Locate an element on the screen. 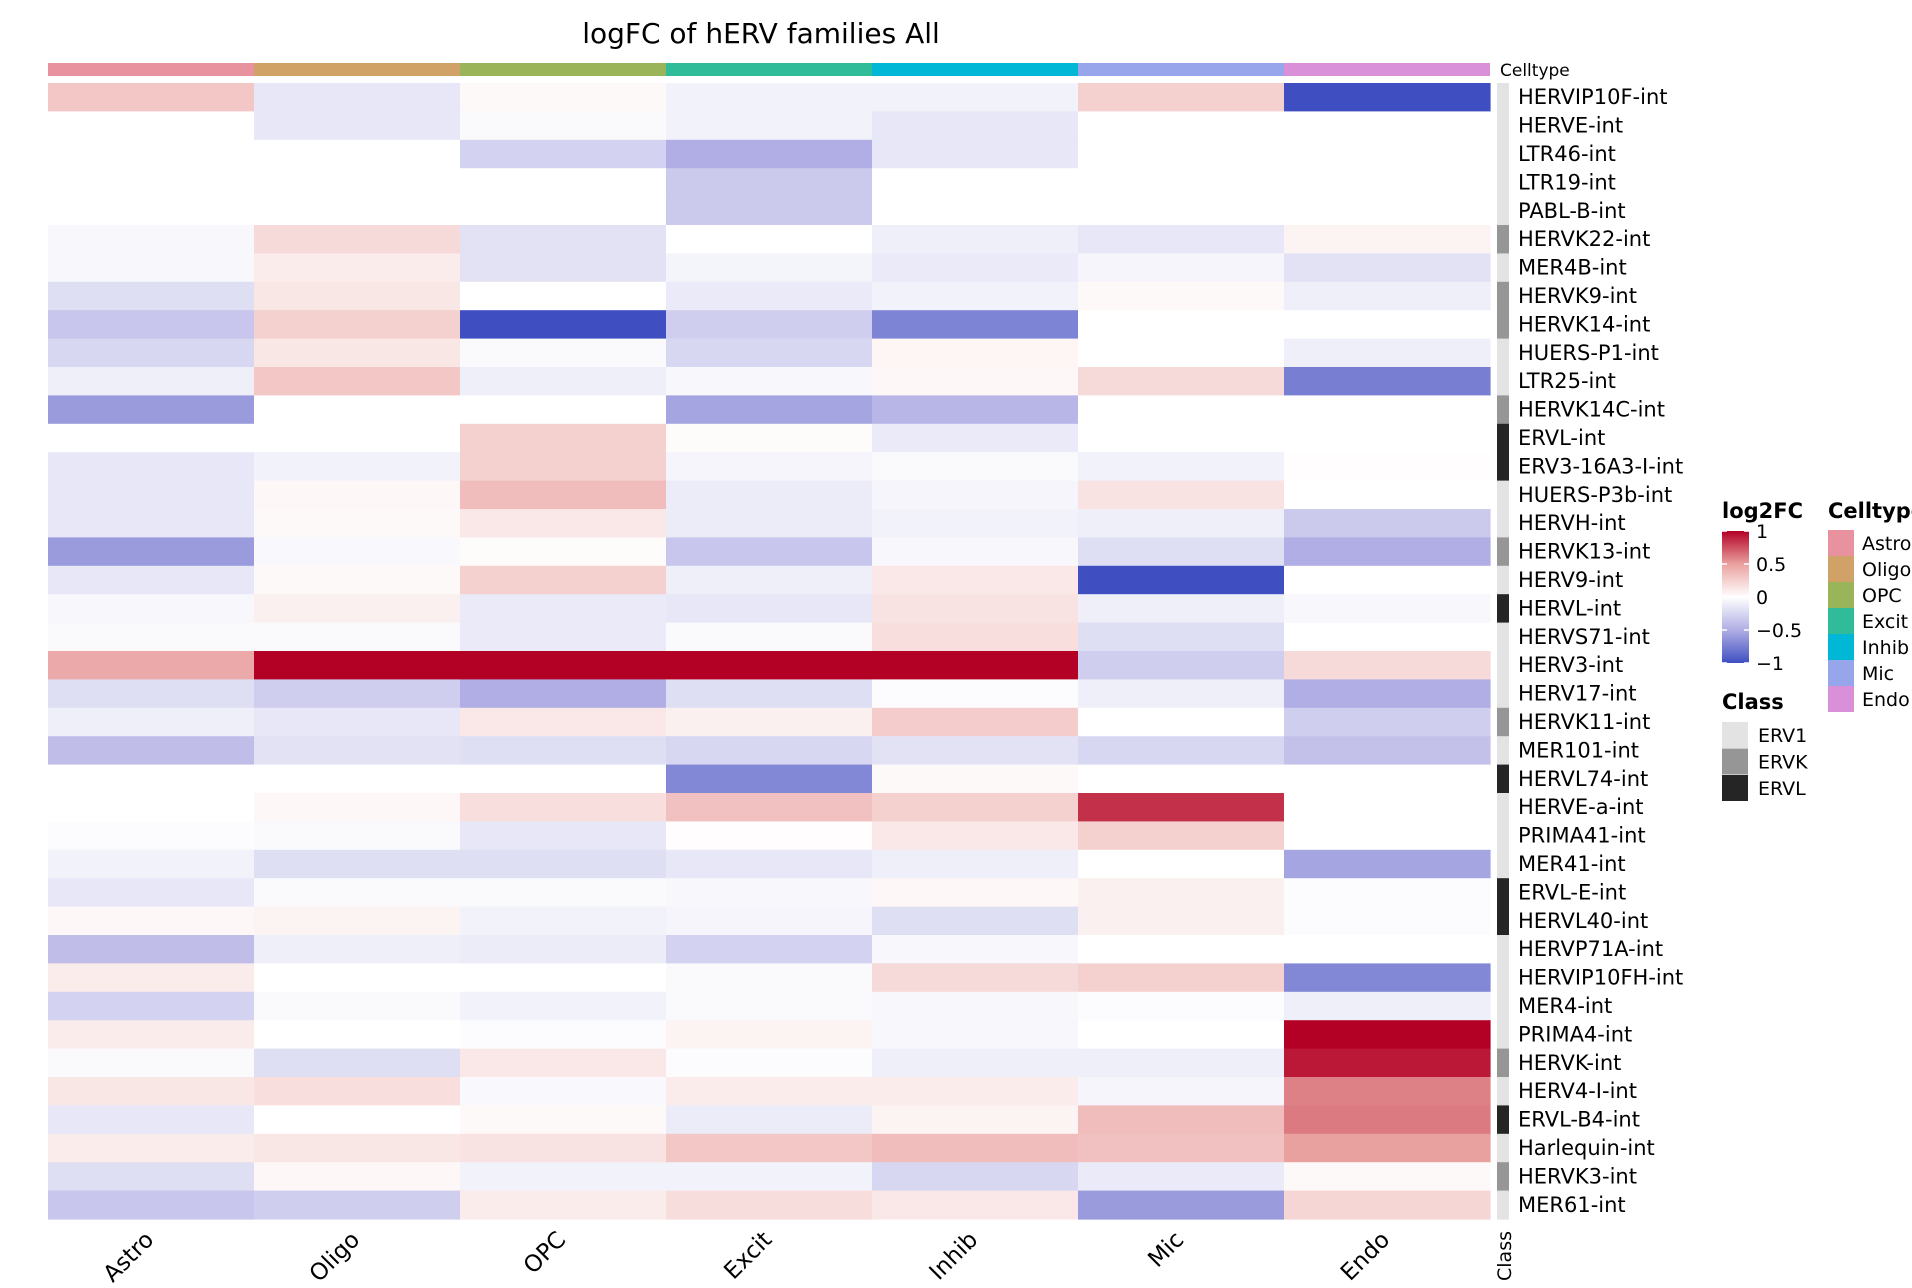 The image size is (1912, 1288). legend-celltype-label: OPC is located at coordinates (1882, 596).